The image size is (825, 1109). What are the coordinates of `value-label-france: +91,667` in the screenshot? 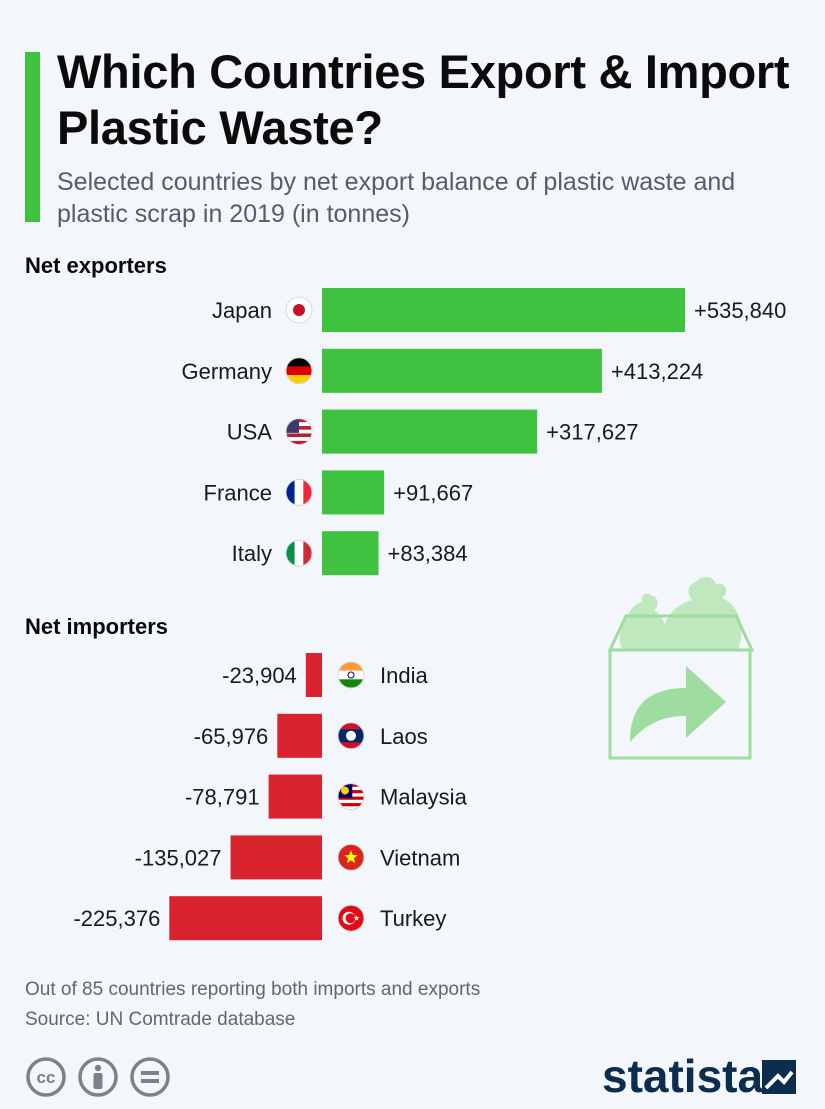 It's located at (433, 492).